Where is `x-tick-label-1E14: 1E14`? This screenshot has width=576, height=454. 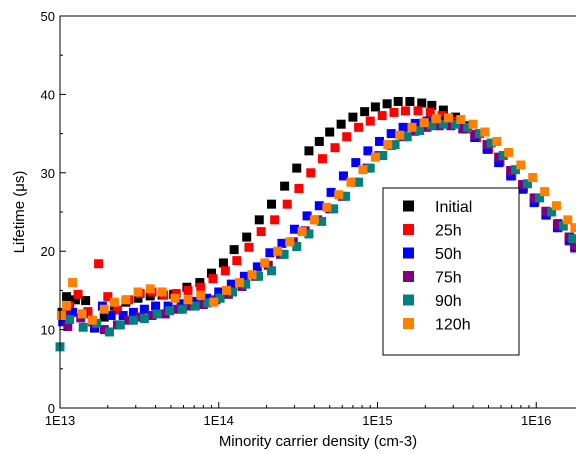 x-tick-label-1E14: 1E14 is located at coordinates (219, 420).